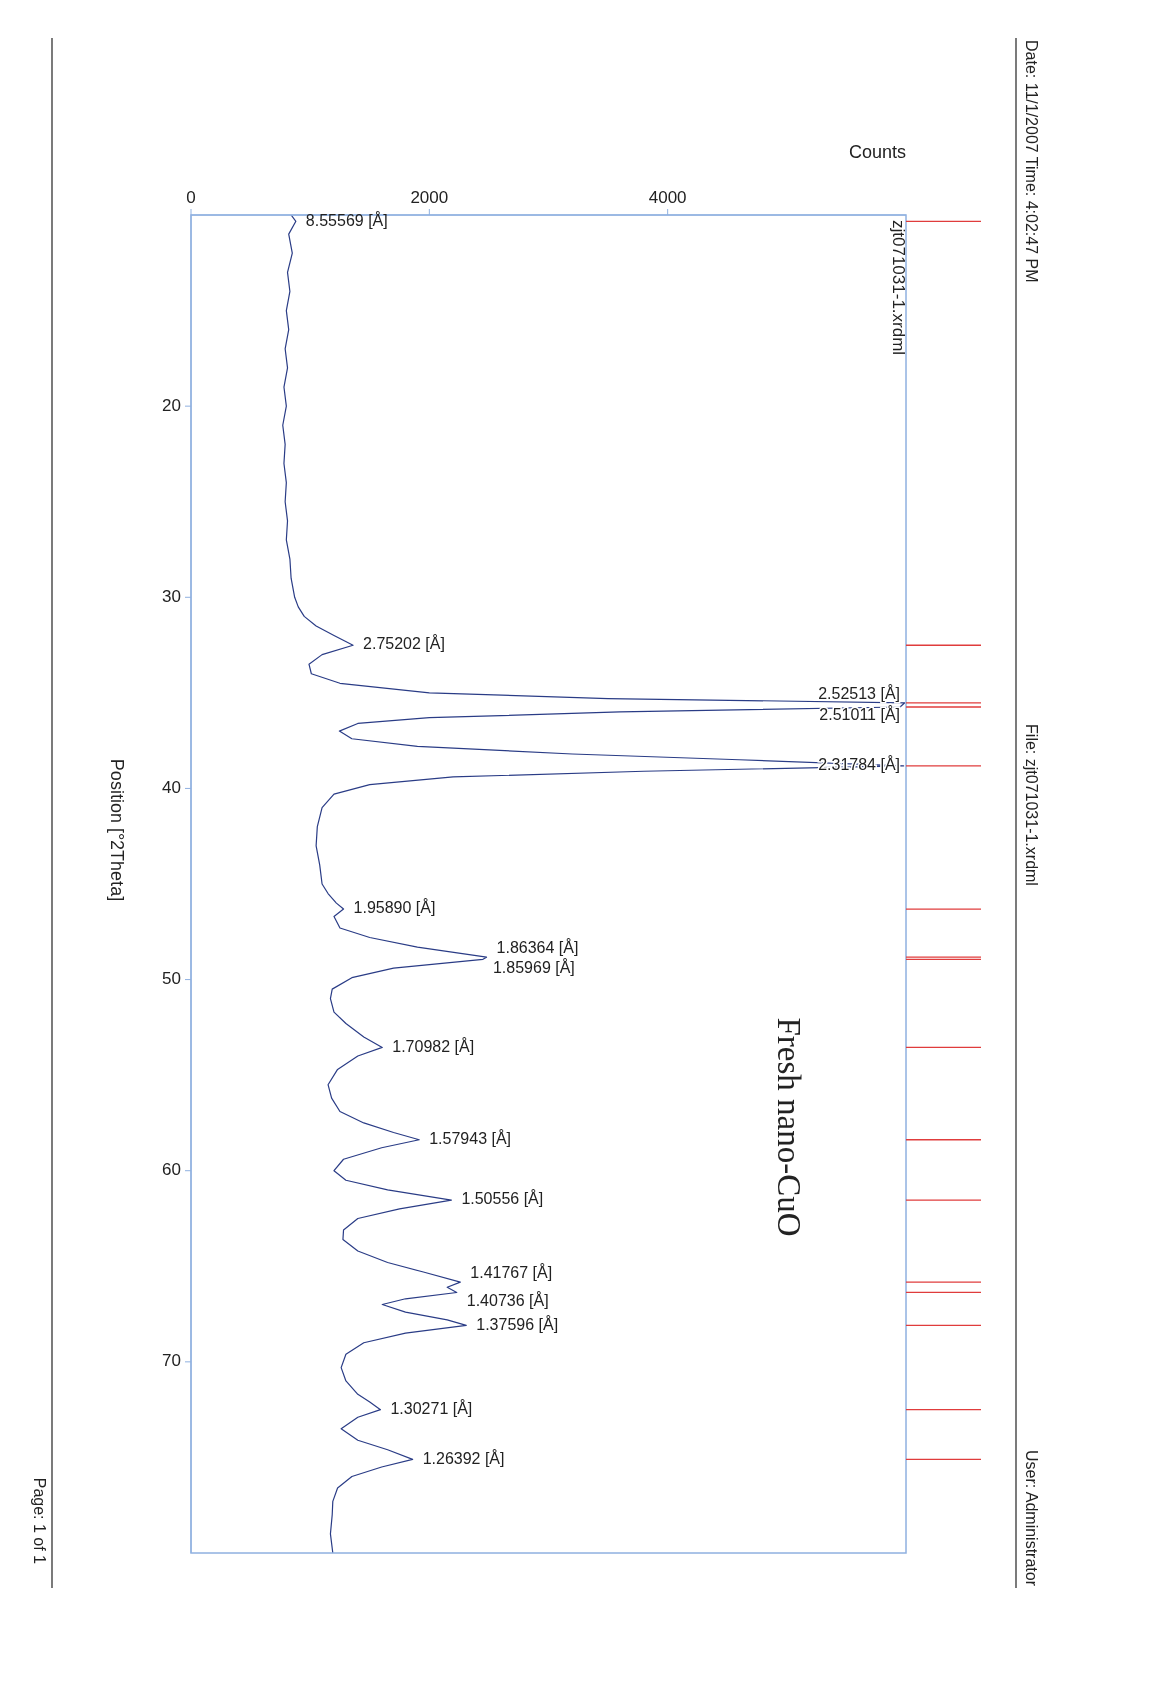  Describe the element at coordinates (117, 830) in the screenshot. I see `y-axis-title: Position [°2Theta]` at that location.